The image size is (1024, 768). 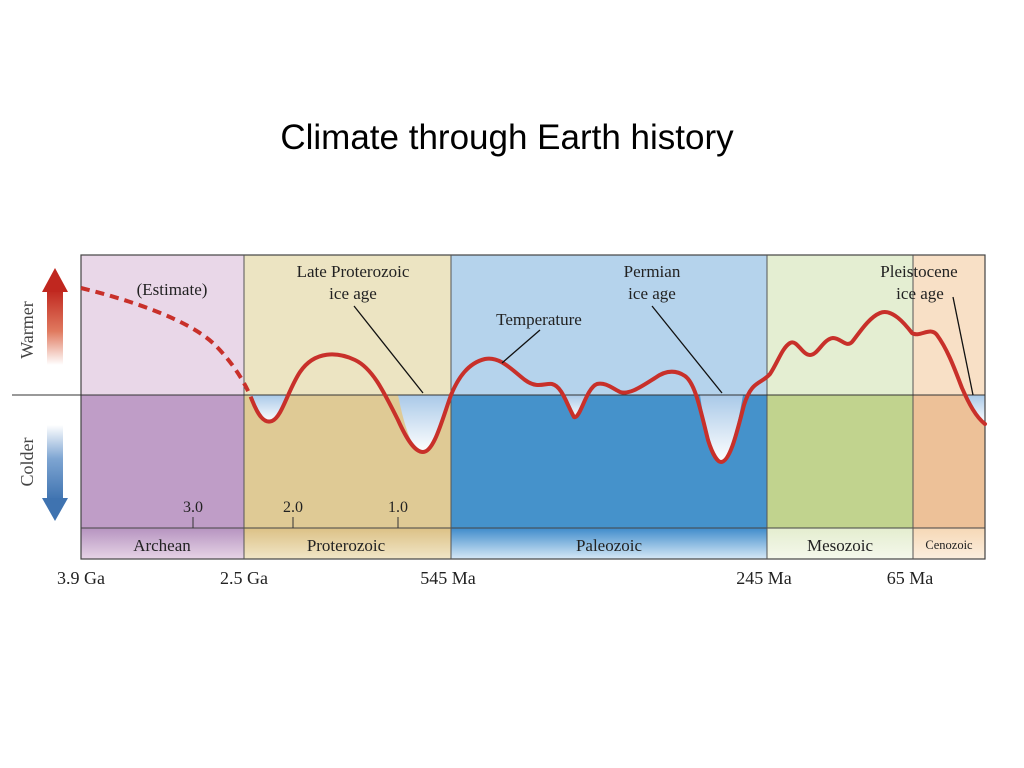 I want to click on mesozoic-warm-panel, so click(x=840, y=325).